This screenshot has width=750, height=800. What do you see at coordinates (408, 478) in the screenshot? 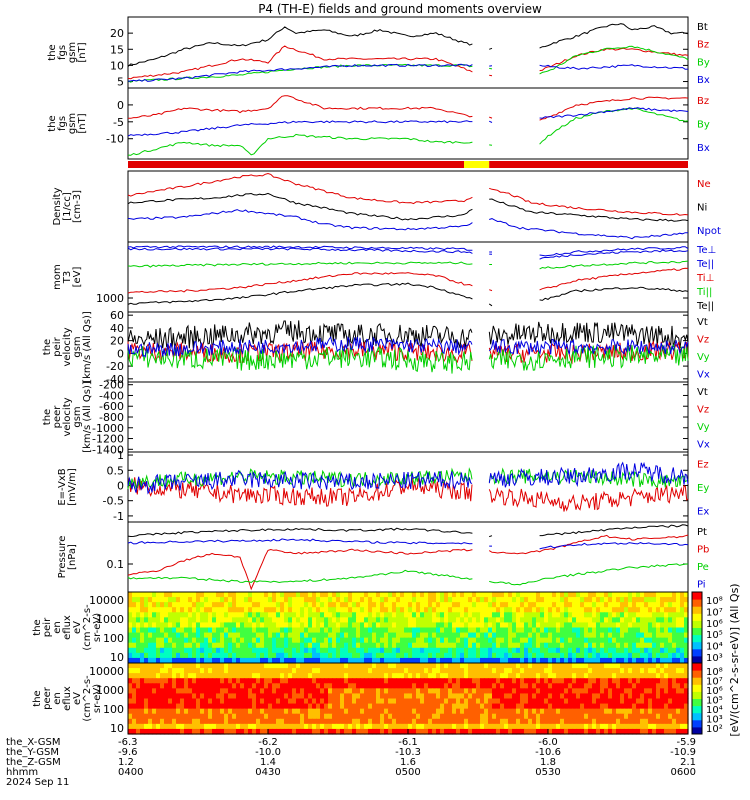
I see `series-line-green` at bounding box center [408, 478].